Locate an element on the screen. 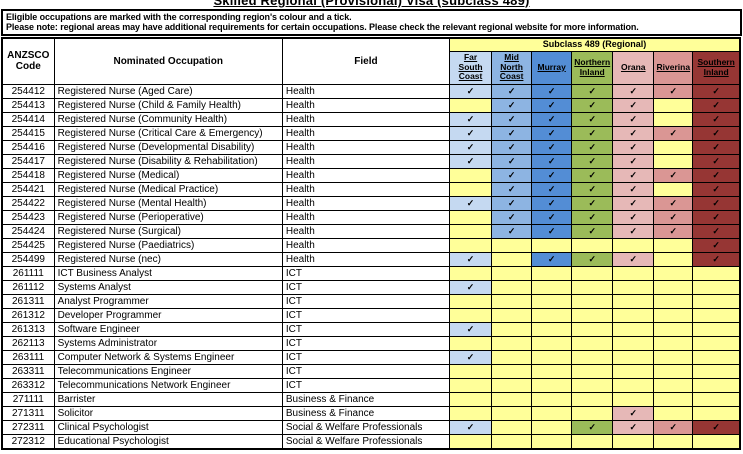  table-row: 262113 Systems Administrator ICT is located at coordinates (371, 343).